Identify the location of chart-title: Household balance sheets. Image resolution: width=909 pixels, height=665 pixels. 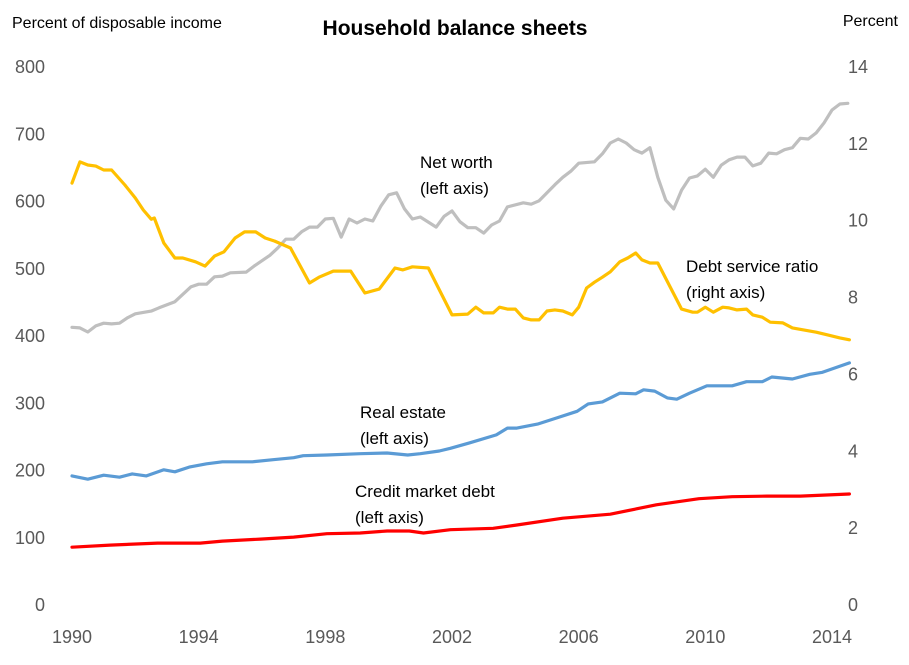
(455, 28).